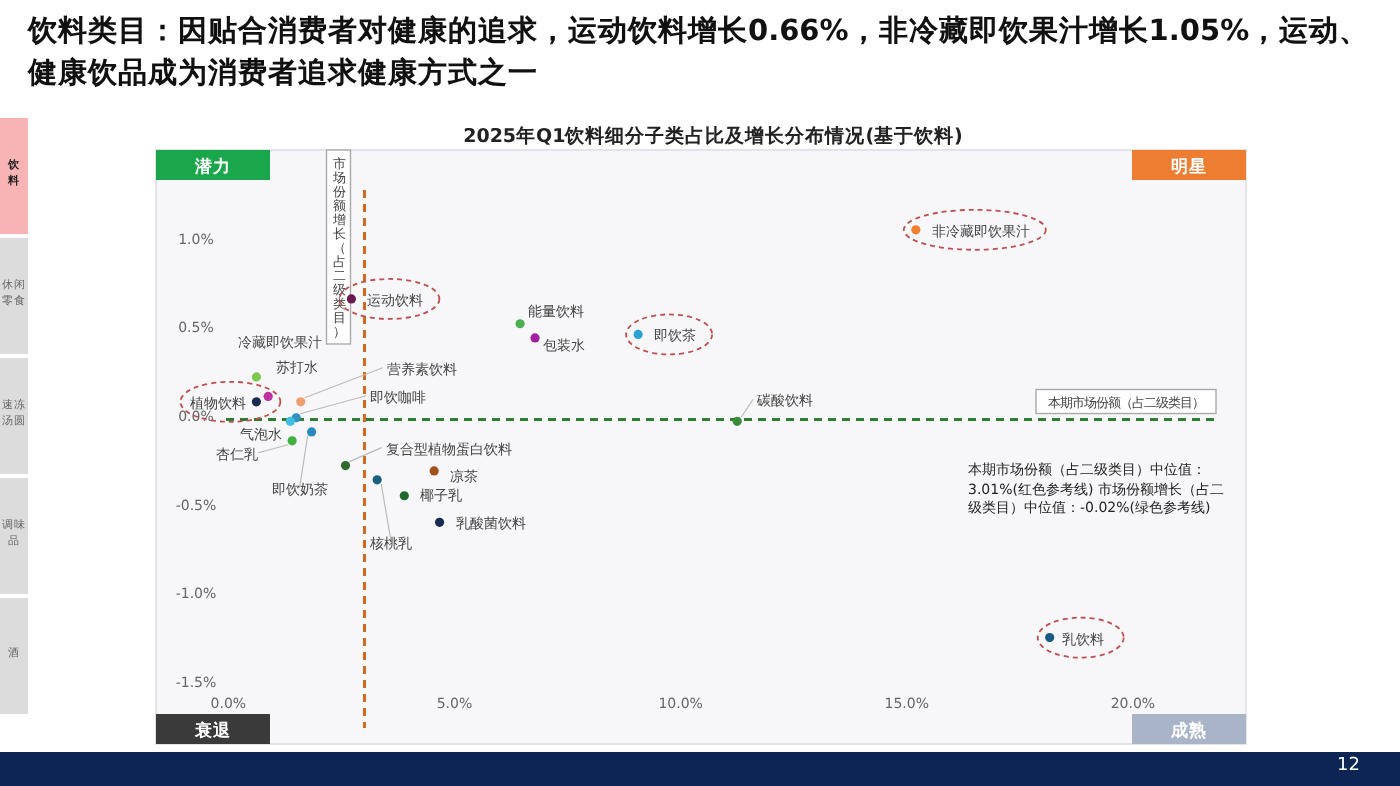 The height and width of the screenshot is (786, 1400). I want to click on text: 12, so click(1347, 766).